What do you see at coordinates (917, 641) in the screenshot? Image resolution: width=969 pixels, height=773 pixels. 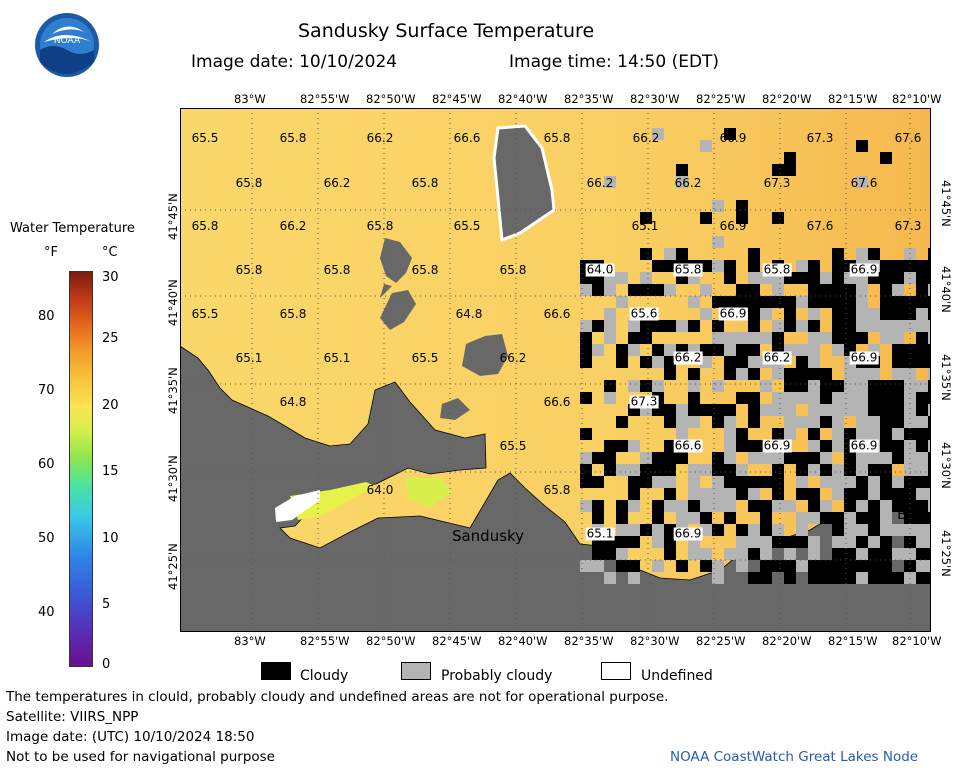 I see `longitude-label: 82°10'W` at bounding box center [917, 641].